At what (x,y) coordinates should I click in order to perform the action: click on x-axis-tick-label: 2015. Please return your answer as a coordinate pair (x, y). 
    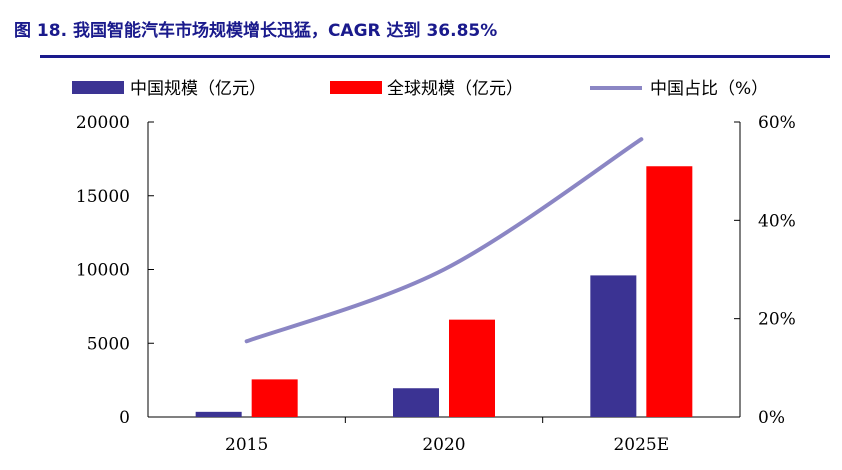
    Looking at the image, I should click on (246, 445).